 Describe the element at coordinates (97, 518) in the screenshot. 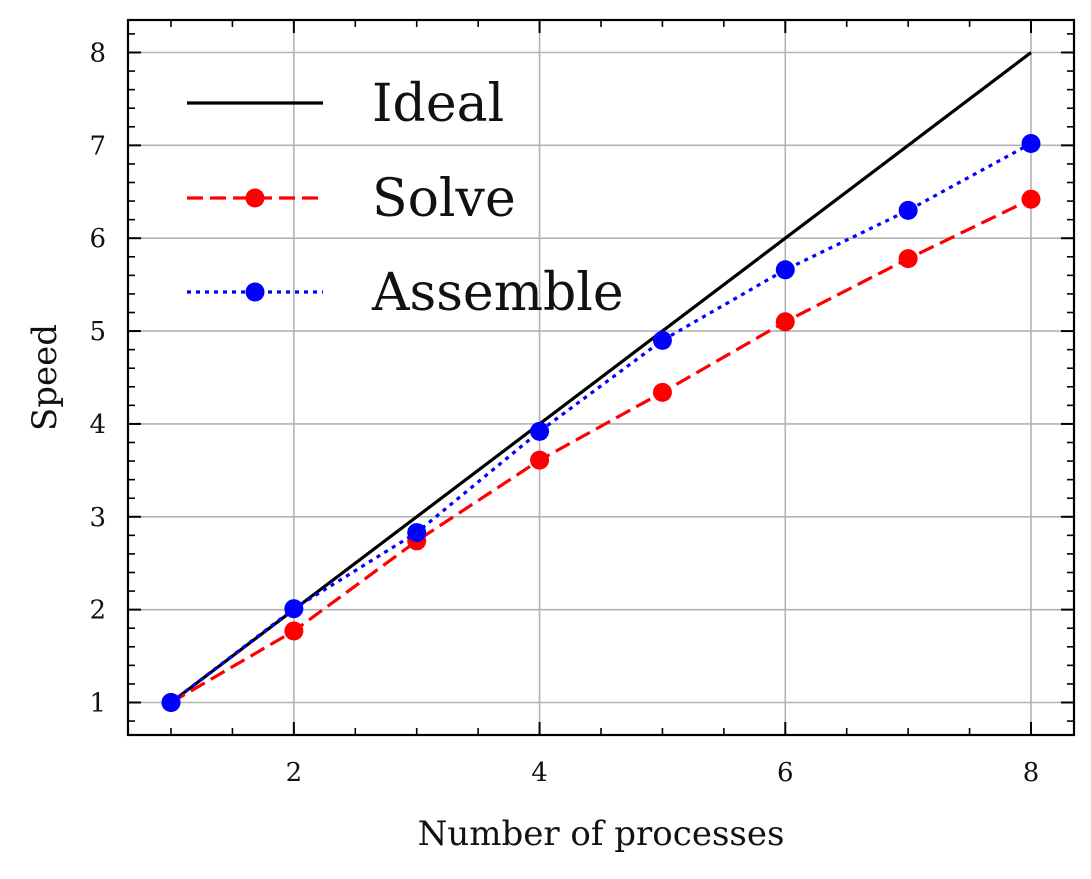

I see `y-tick-label: 3` at that location.